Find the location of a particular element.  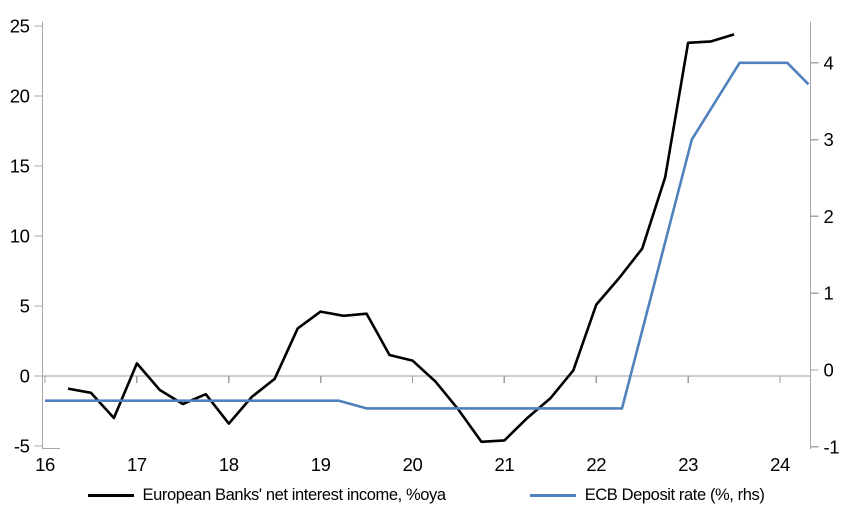

y-left-tick-label: 10 is located at coordinates (20, 236).